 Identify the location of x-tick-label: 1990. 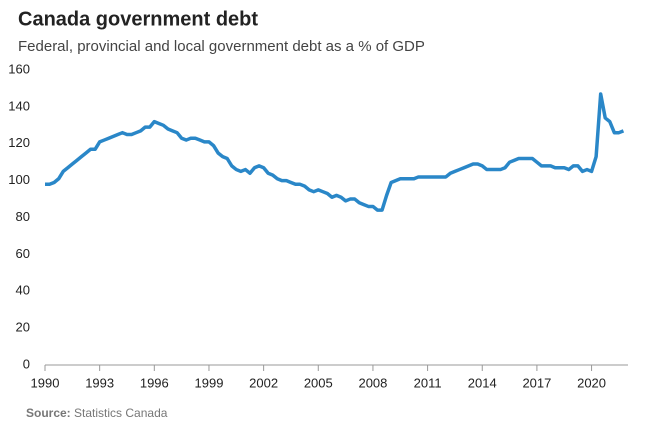
(45, 382).